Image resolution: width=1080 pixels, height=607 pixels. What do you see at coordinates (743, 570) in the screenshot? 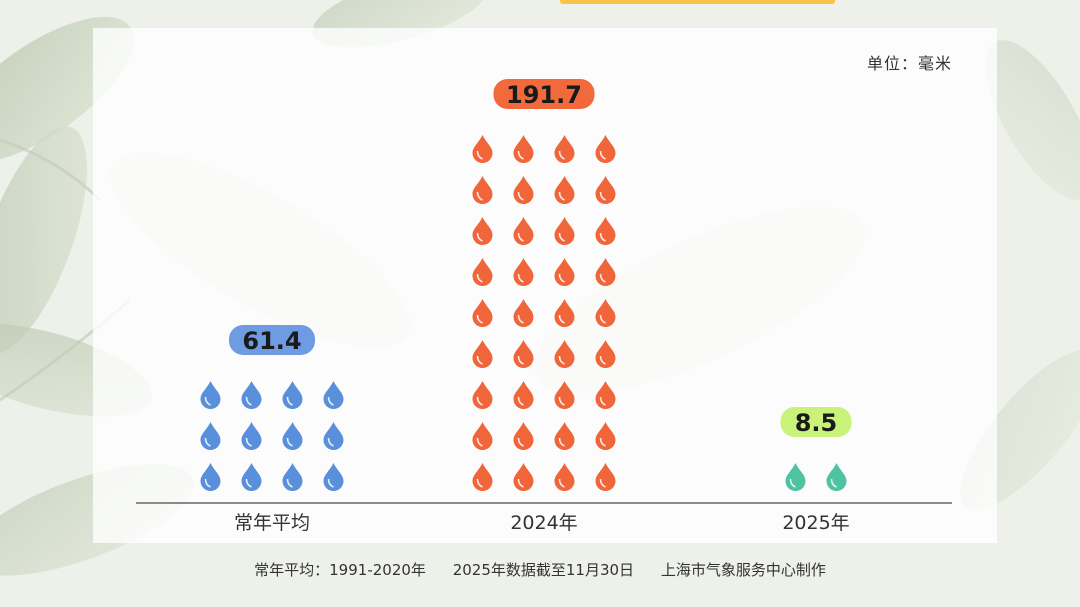
I see `footer-source-note: 上海市气象服务中心制作` at bounding box center [743, 570].